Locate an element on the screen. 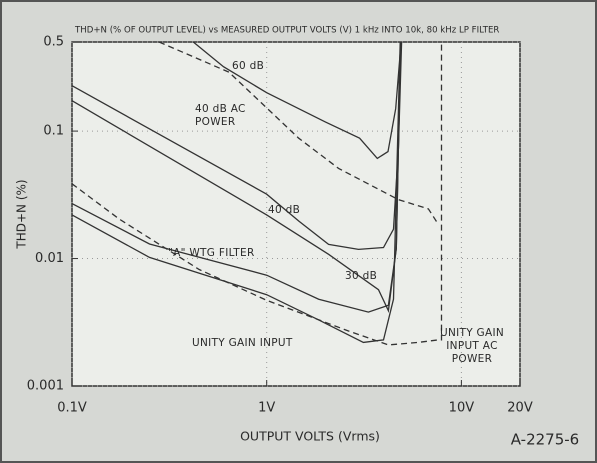 This screenshot has height=463, width=597. x-tick-label: 1V is located at coordinates (266, 408).